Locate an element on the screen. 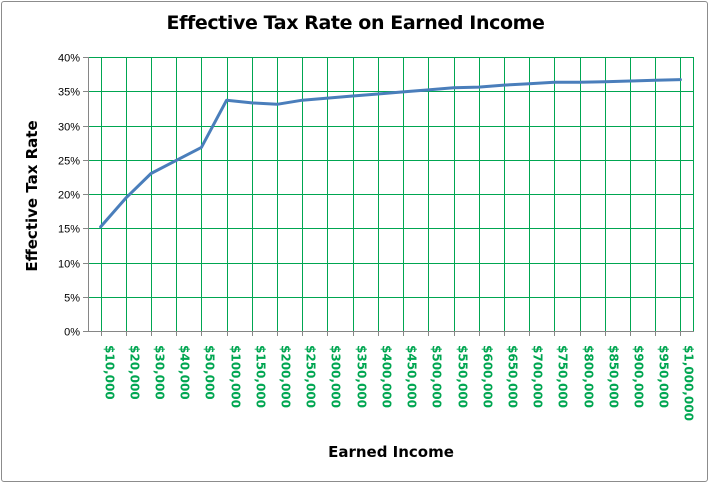 Image resolution: width=711 pixels, height=485 pixels. x-tick-label: $900,000 is located at coordinates (639, 376).